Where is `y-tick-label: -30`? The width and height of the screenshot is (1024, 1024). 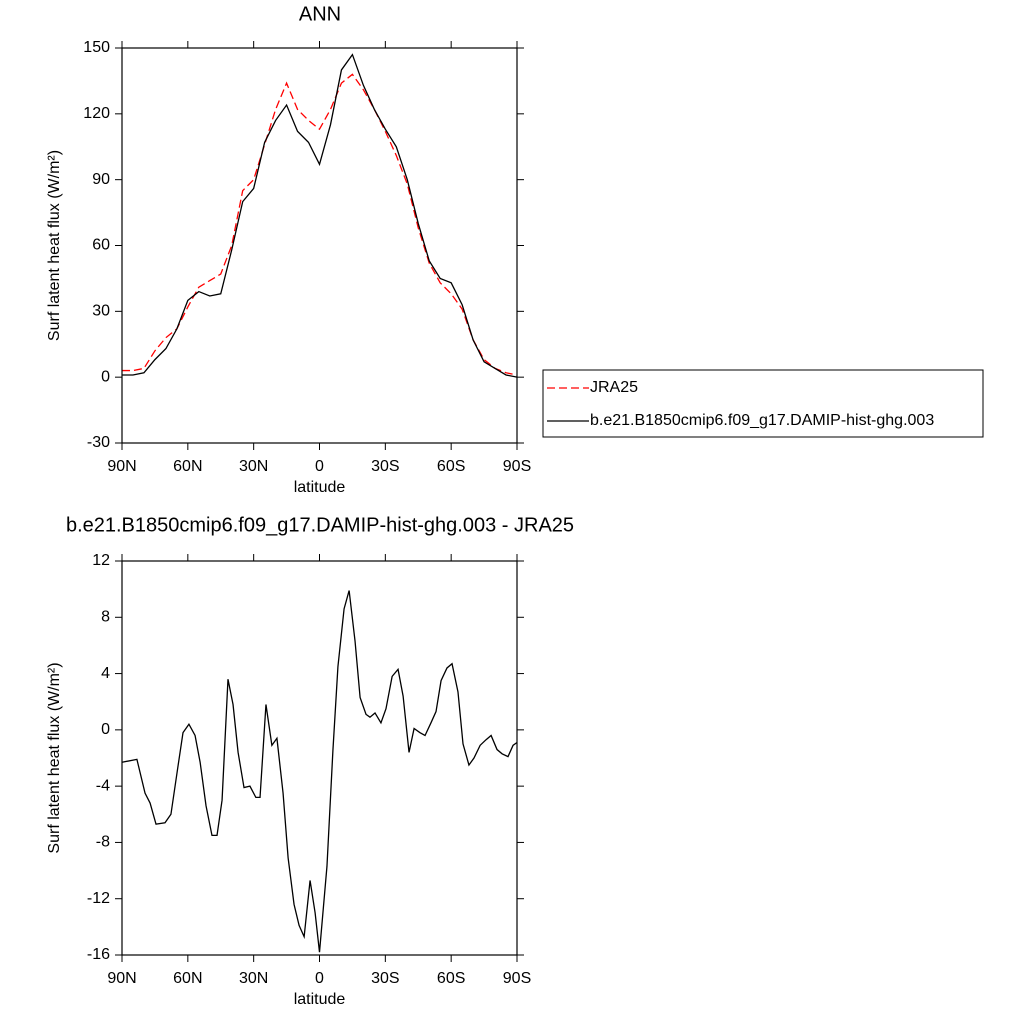
y-tick-label: -30 is located at coordinates (98, 442).